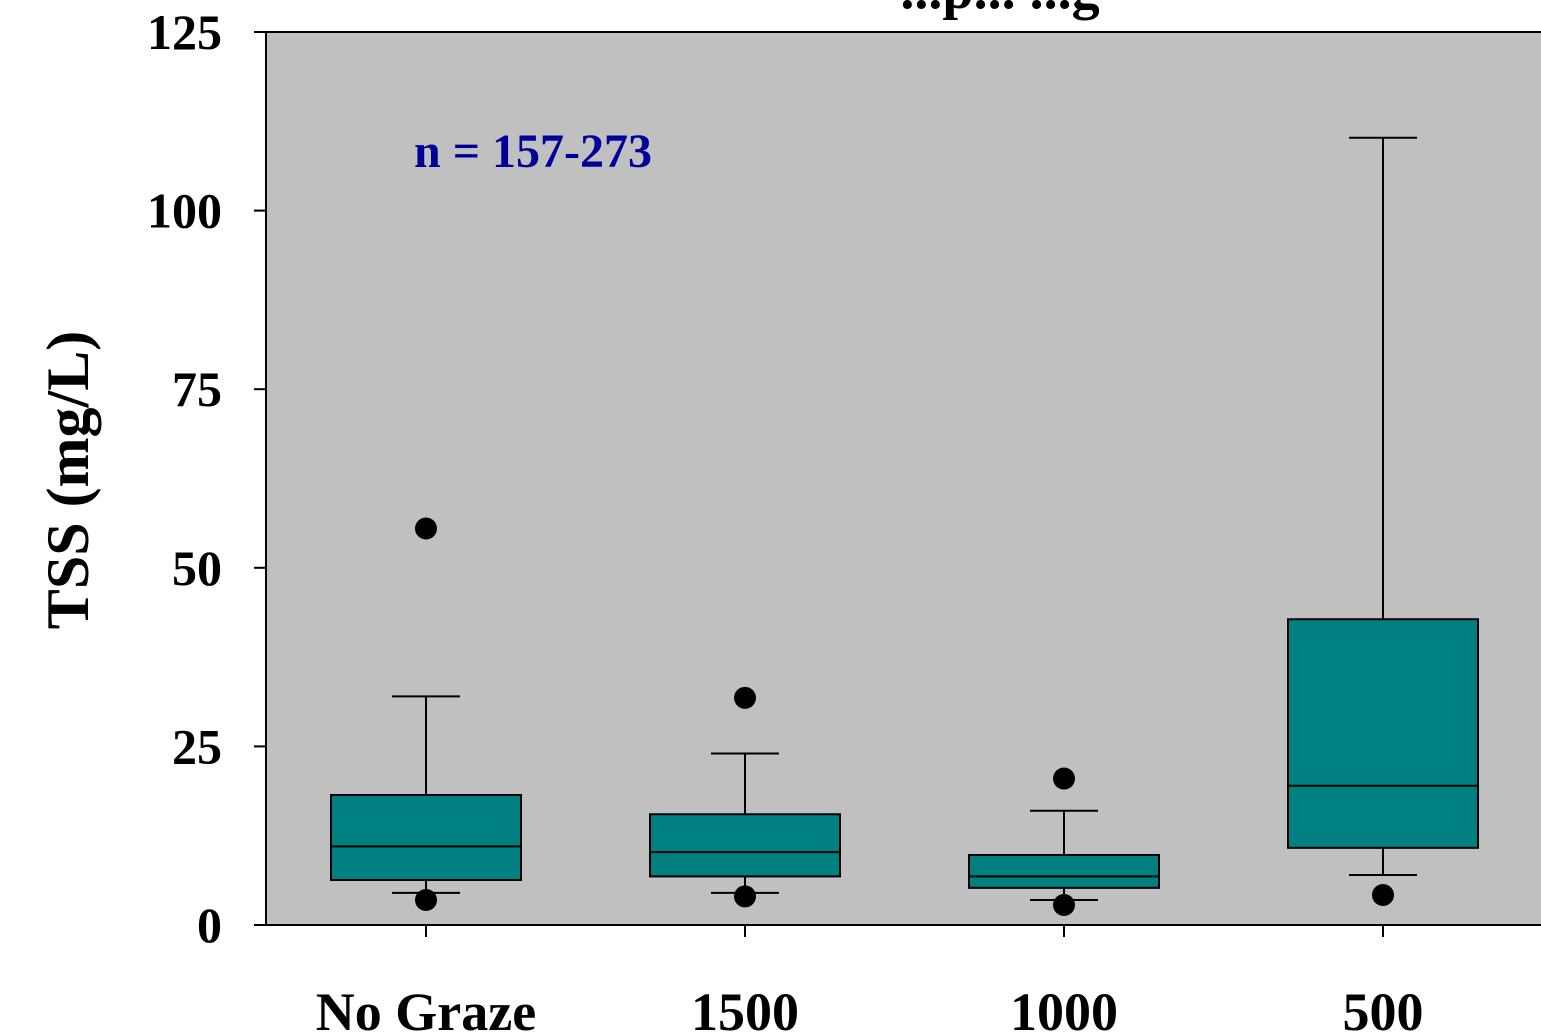 Image resolution: width=1541 pixels, height=1036 pixels. What do you see at coordinates (184, 32) in the screenshot?
I see `y-tick-label: 125` at bounding box center [184, 32].